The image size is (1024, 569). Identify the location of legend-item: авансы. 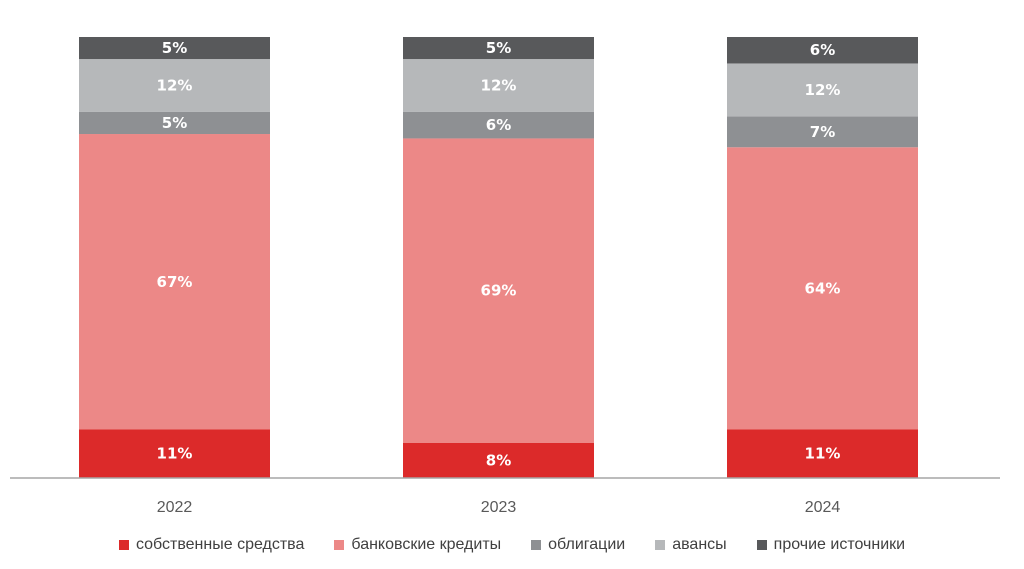
(691, 545).